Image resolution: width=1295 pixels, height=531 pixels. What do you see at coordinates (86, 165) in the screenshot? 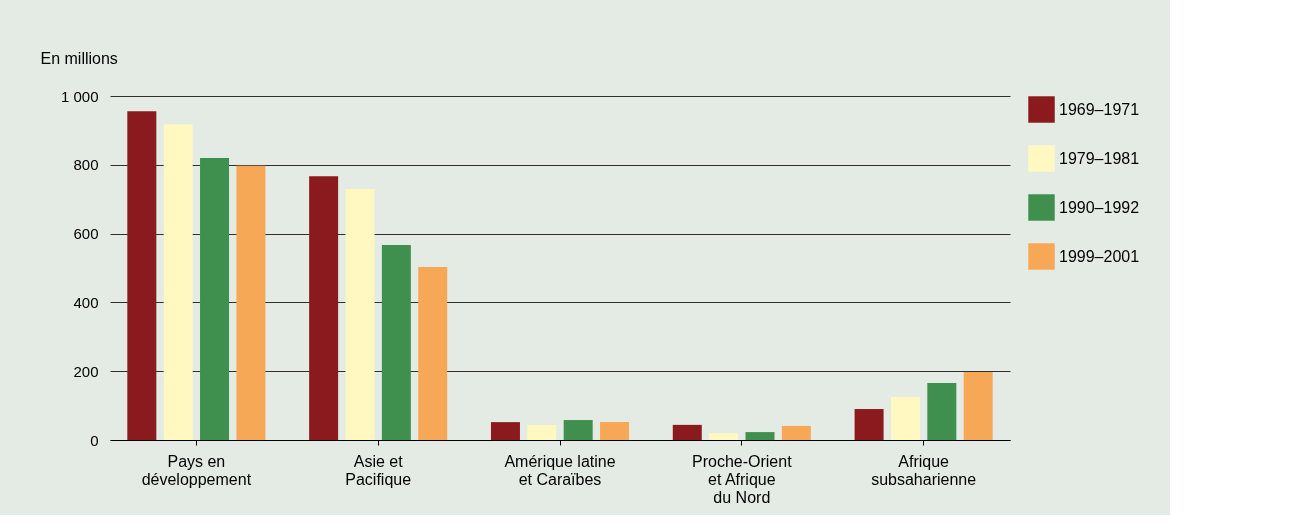
I see `y-tick-label: 800` at bounding box center [86, 165].